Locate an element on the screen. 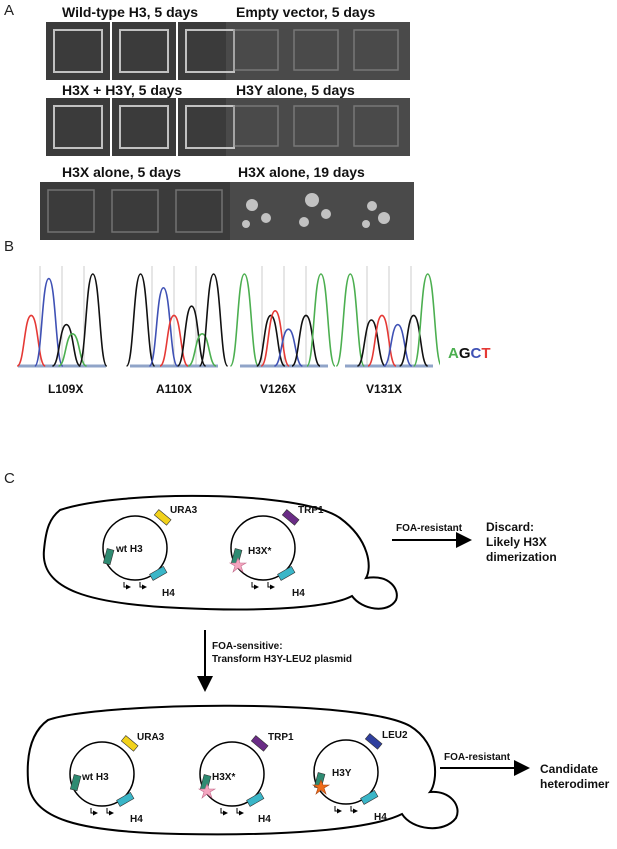 This screenshot has height=849, width=617. outcome-discard: Discard: Likely H3X dimerization is located at coordinates (521, 542).